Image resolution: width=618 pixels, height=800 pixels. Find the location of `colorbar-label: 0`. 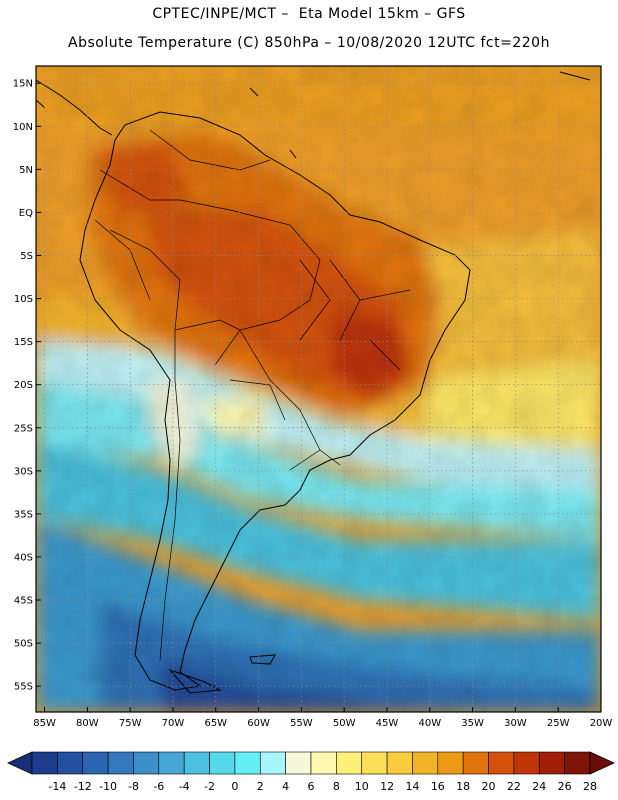

colorbar-label: 0 is located at coordinates (234, 786).